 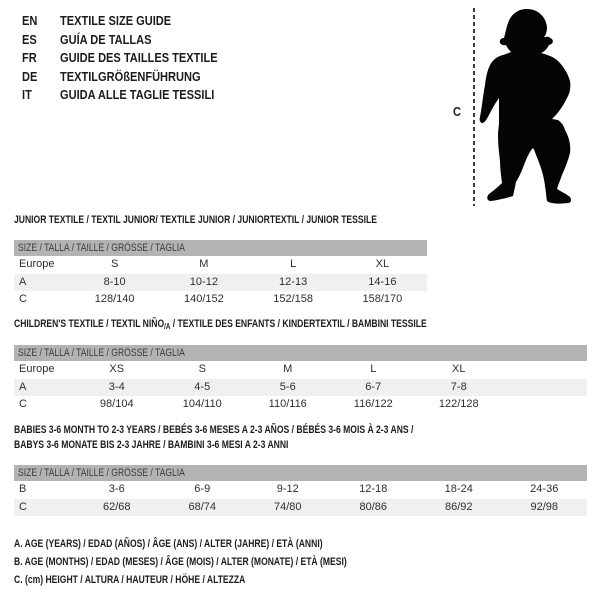 I want to click on size-cell: 10-12, so click(x=203, y=281).